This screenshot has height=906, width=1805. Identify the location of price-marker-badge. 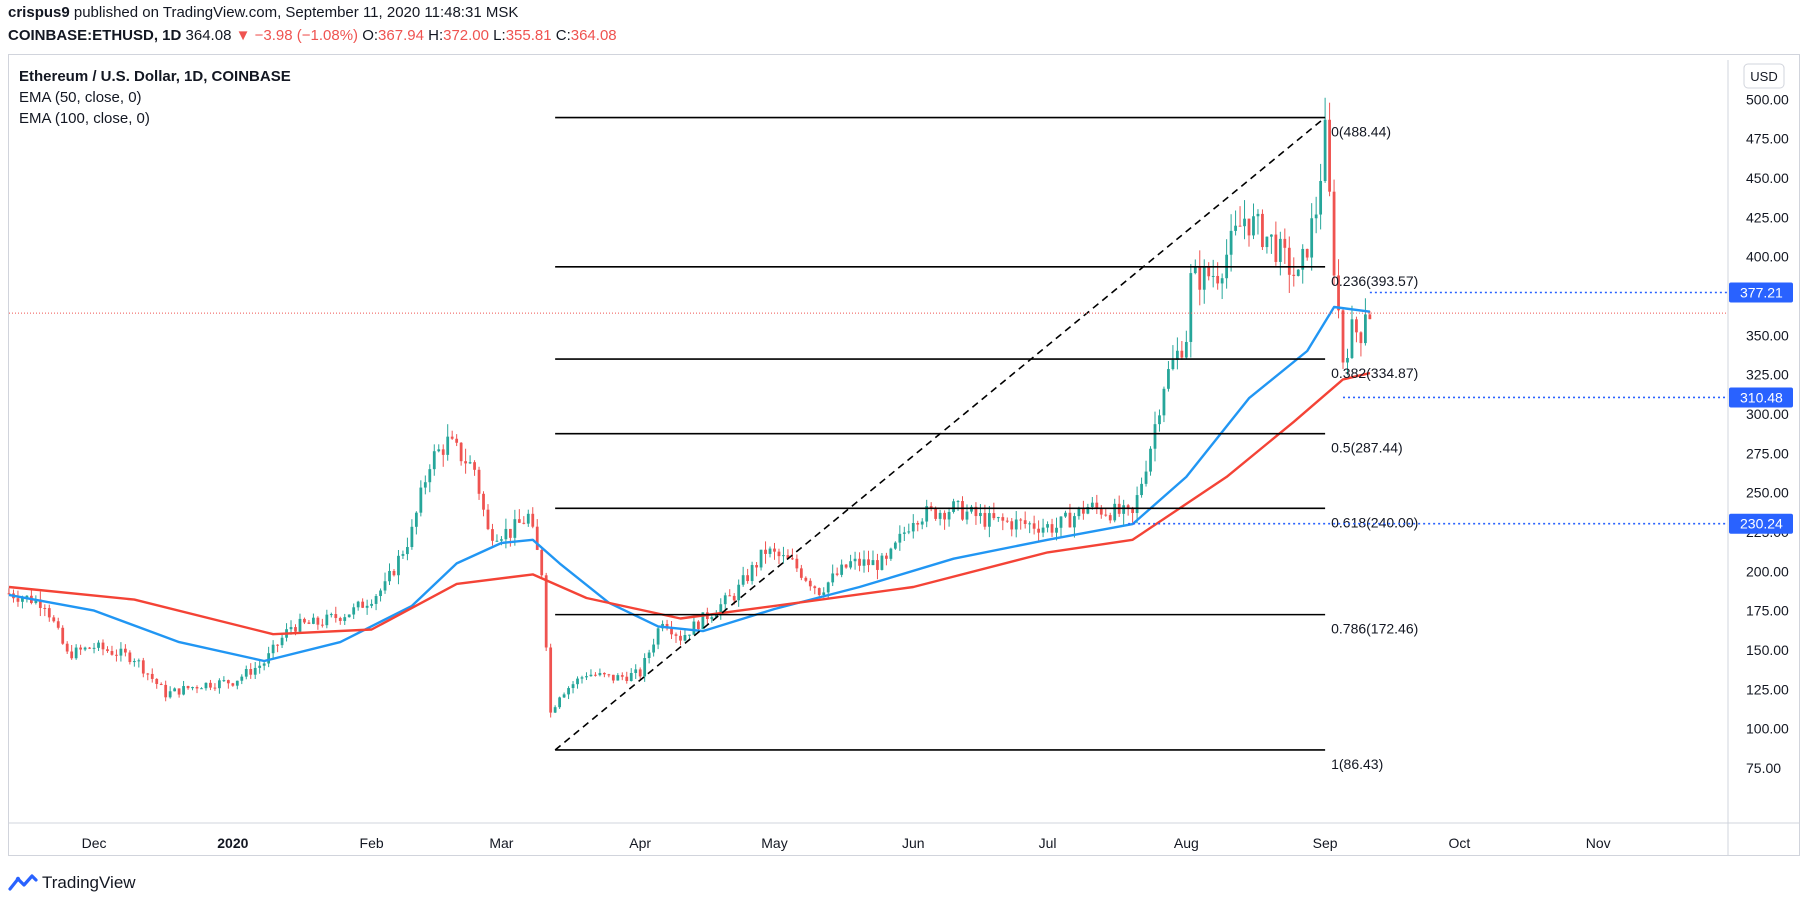
(1761, 523).